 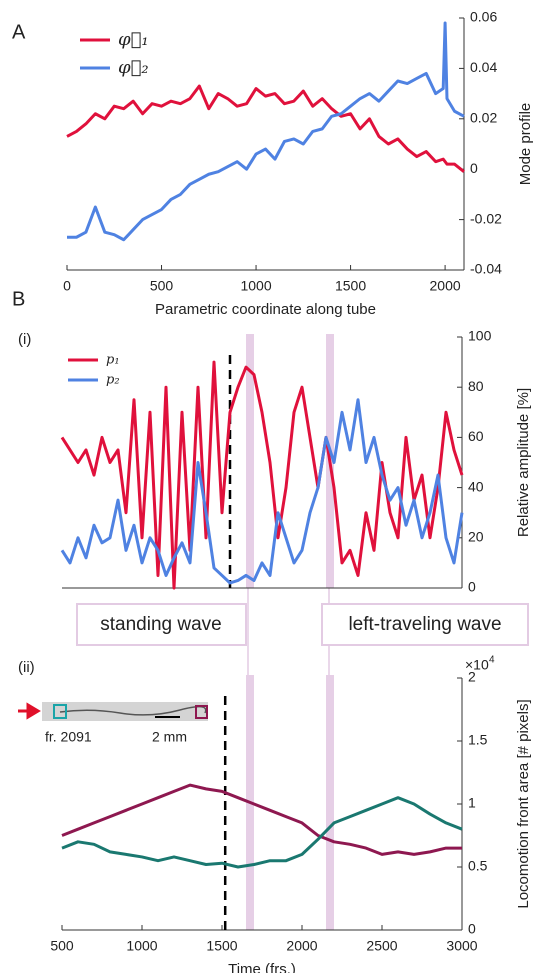 What do you see at coordinates (24, 339) in the screenshot?
I see `panel-label: (i)` at bounding box center [24, 339].